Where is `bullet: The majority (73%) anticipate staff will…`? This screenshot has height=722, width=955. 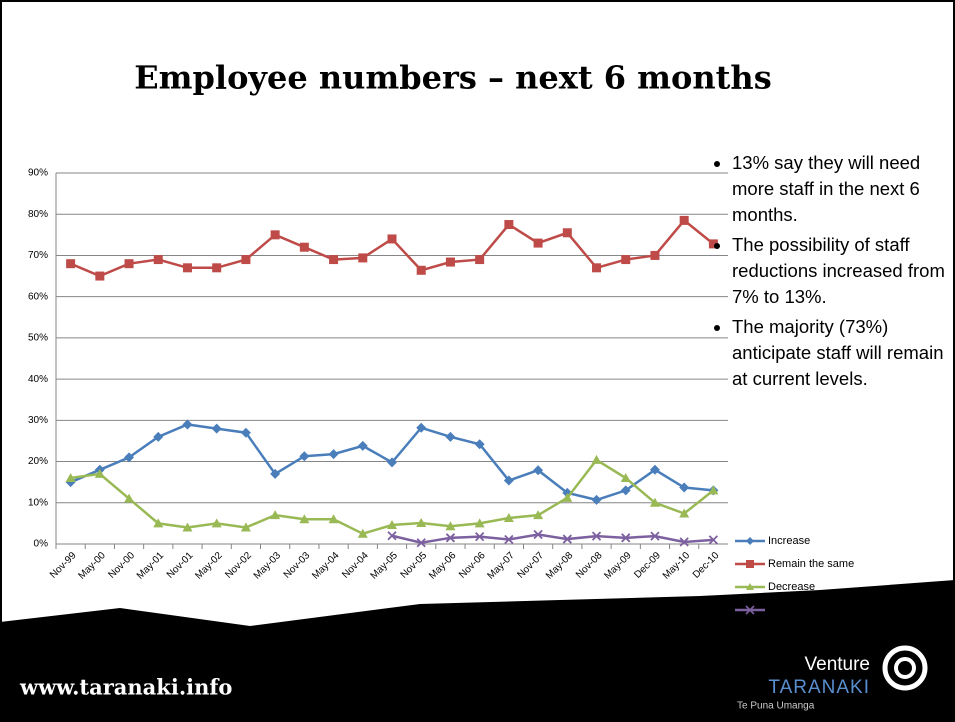 bullet: The majority (73%) anticipate staff will… is located at coordinates (843, 353).